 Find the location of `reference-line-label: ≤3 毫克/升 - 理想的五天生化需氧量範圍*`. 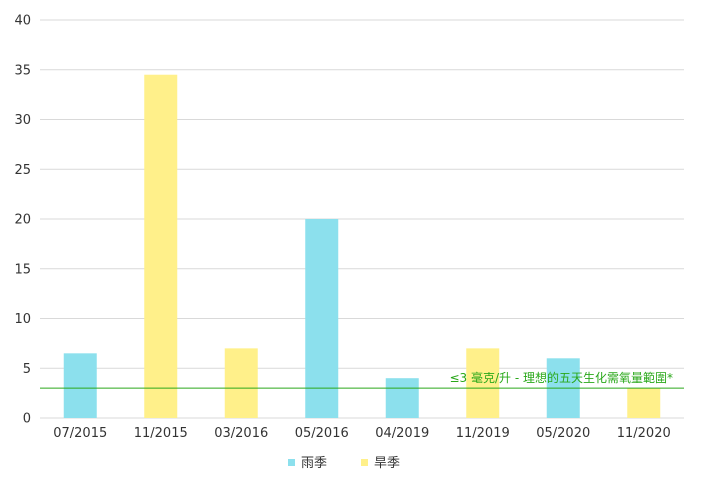

reference-line-label: ≤3 毫克/升 - 理想的五天生化需氧量範圍* is located at coordinates (561, 377).